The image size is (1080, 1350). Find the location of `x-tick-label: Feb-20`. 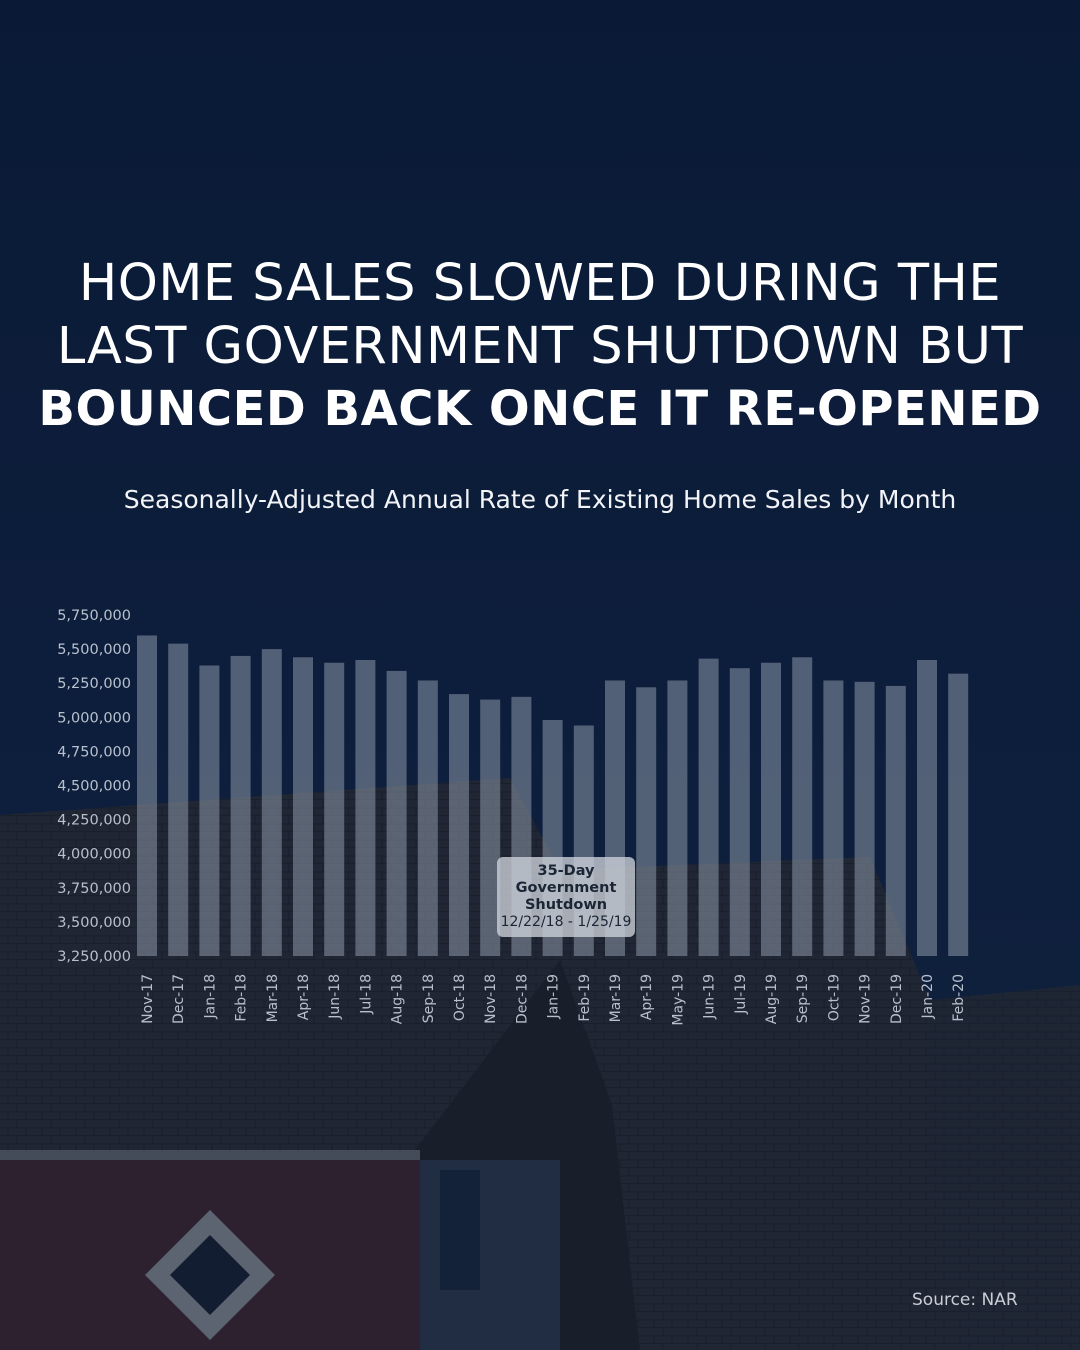

x-tick-label: Feb-20 is located at coordinates (959, 998).